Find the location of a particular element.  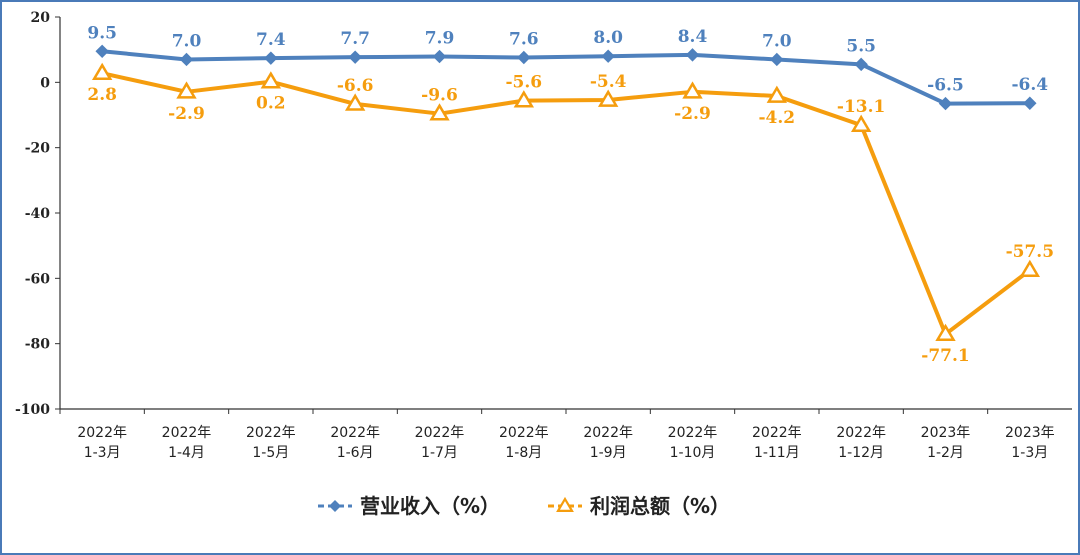

y-tick-label: 20 is located at coordinates (41, 18).